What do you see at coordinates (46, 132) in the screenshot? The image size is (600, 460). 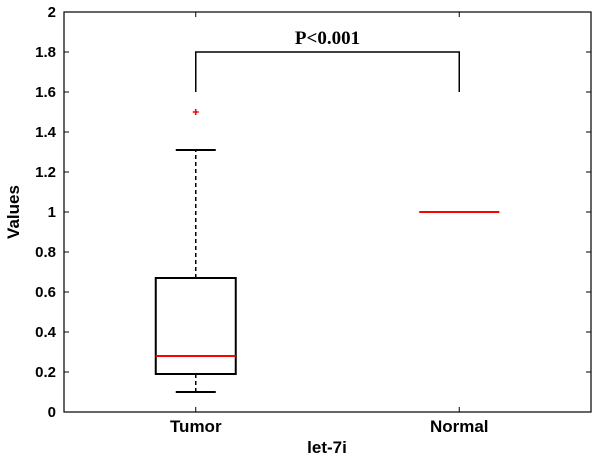 I see `y-tick-label: 1.4` at bounding box center [46, 132].